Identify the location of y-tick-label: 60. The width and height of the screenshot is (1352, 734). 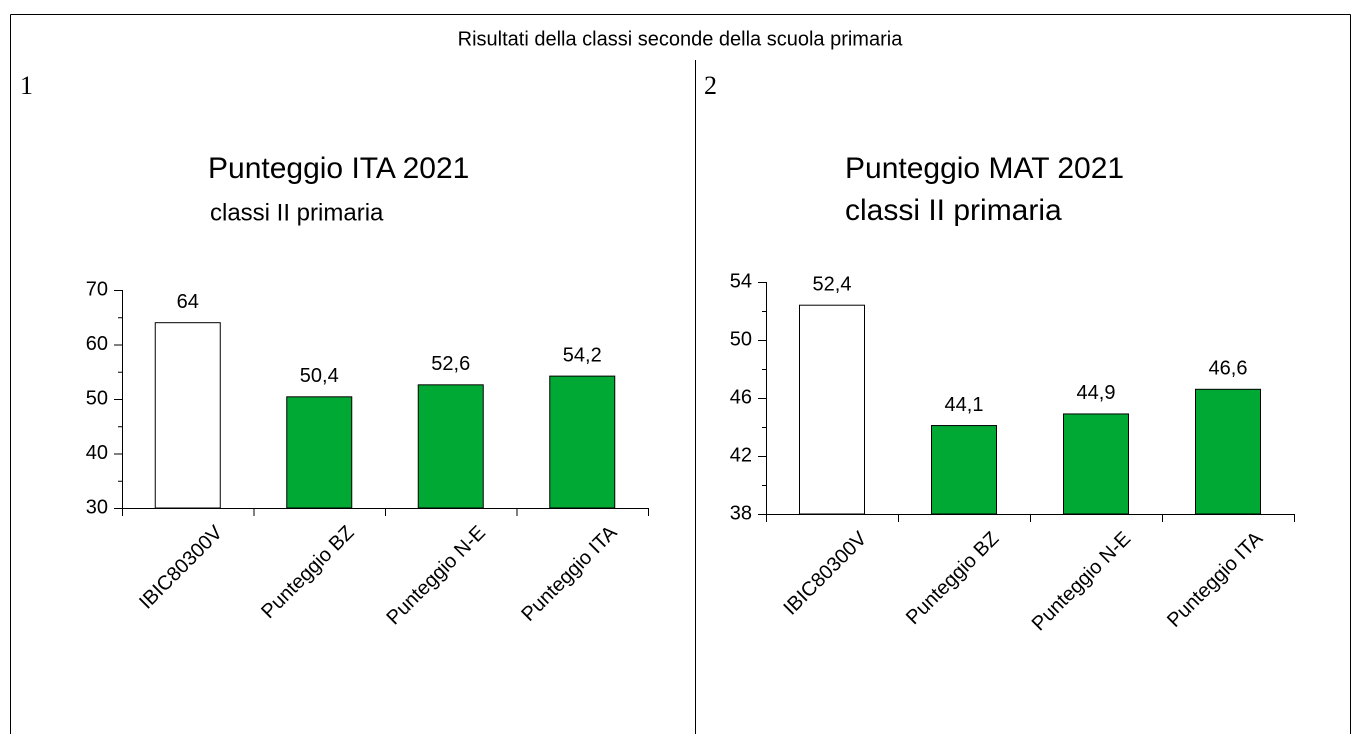
(97, 344).